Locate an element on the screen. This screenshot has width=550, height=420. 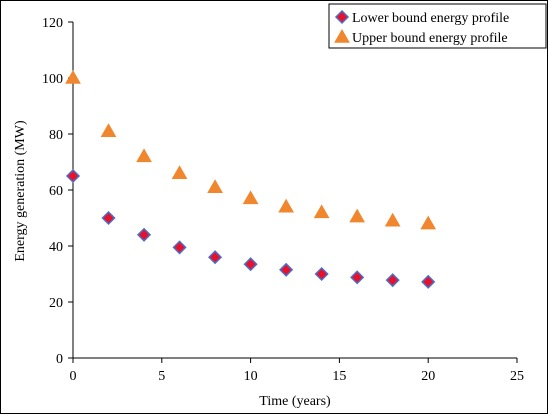
legend-box is located at coordinates (437, 26).